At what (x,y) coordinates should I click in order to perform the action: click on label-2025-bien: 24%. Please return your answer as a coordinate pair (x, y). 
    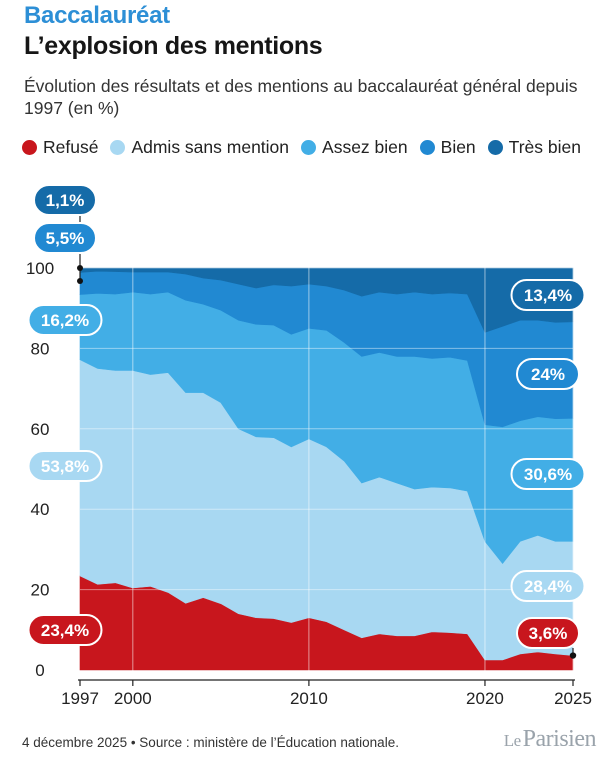
    Looking at the image, I should click on (548, 374).